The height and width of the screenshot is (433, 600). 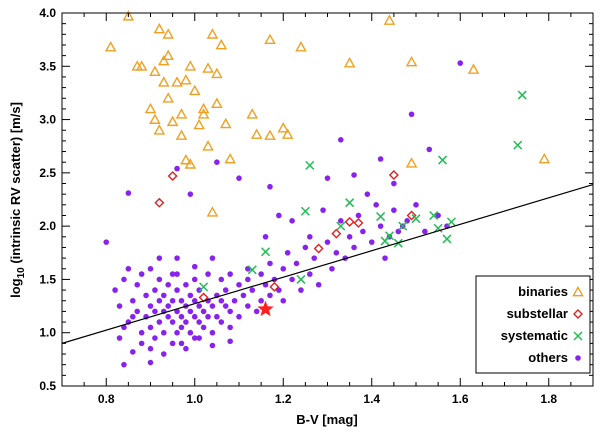 I want to click on y-tick-label: 2.5, so click(x=47, y=173).